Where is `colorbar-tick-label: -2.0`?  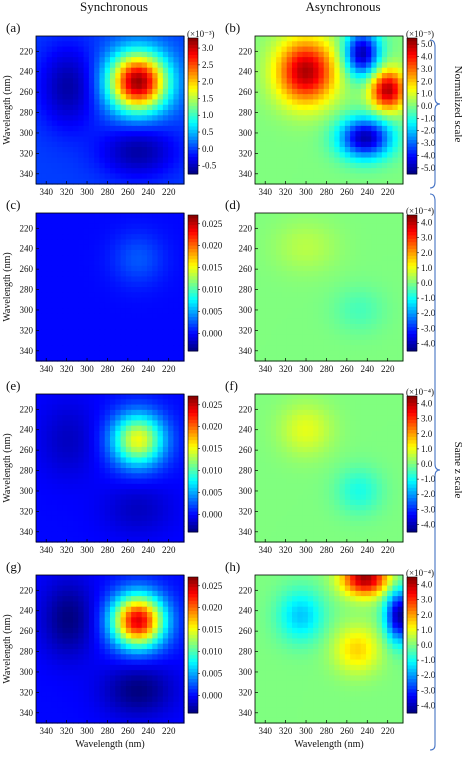
colorbar-tick-label: -2.0 is located at coordinates (428, 131).